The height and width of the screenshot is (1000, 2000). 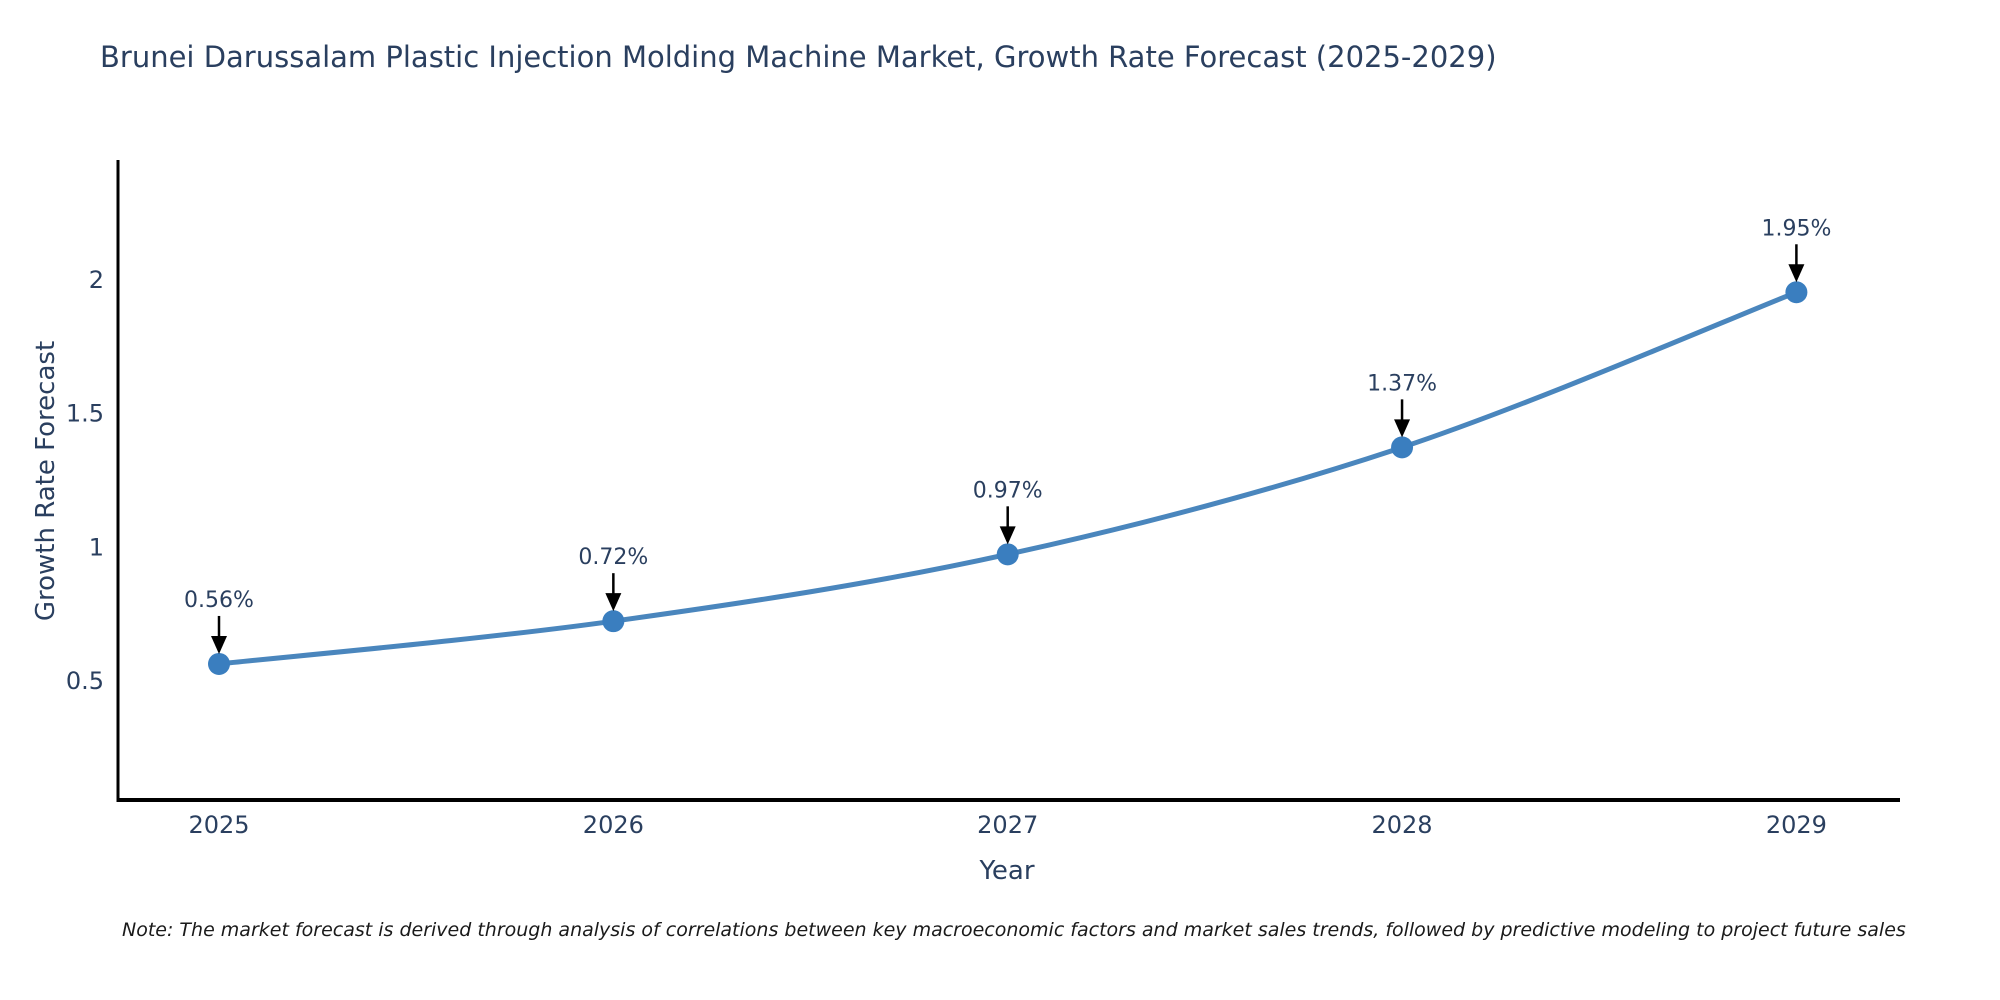 What do you see at coordinates (1796, 292) in the screenshot?
I see `data-point-2029` at bounding box center [1796, 292].